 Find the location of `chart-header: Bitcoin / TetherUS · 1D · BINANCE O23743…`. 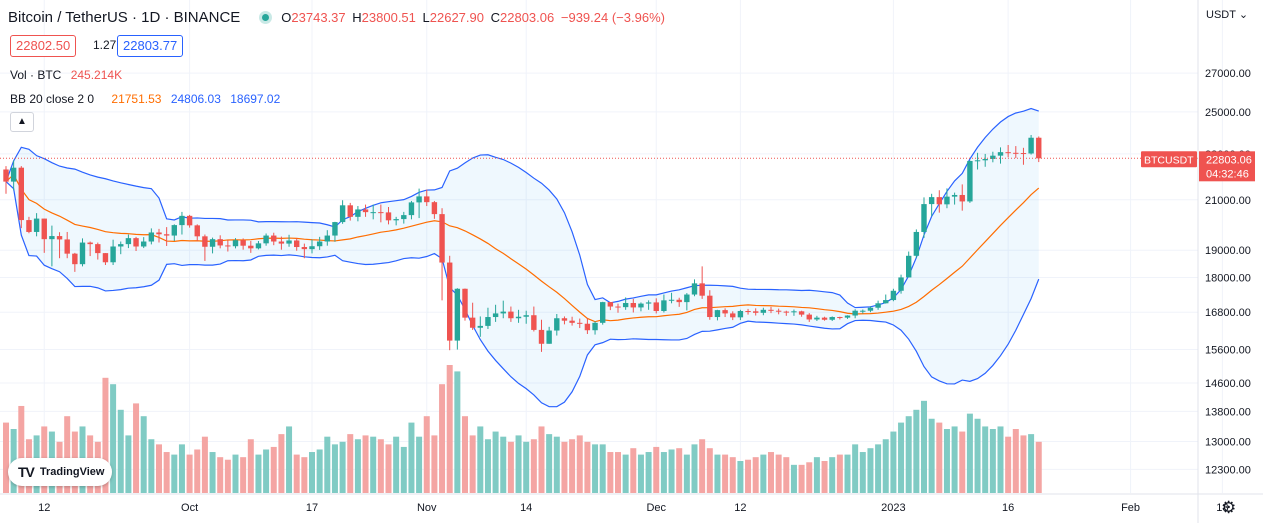

chart-header: Bitcoin / TetherUS · 1D · BINANCE O23743… is located at coordinates (336, 17).